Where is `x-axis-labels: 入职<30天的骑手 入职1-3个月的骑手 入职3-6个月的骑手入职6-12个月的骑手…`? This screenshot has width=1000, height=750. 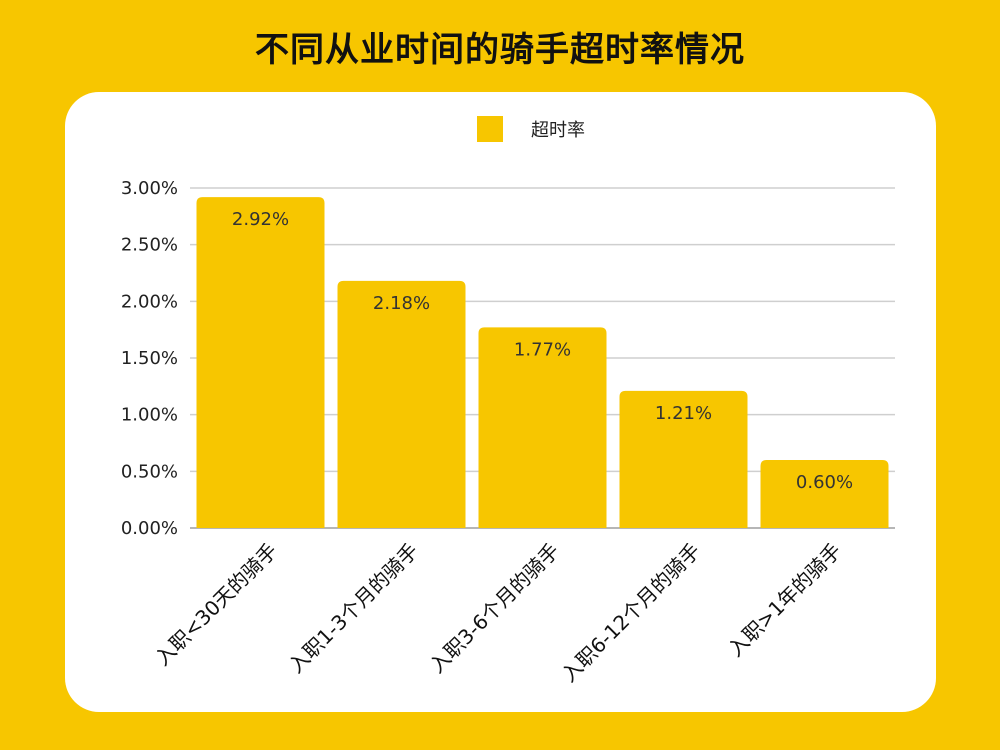 x-axis-labels: 入职<30天的骑手 入职1-3个月的骑手 入职3-6个月的骑手入职6-12个月的骑手… is located at coordinates (498, 613).